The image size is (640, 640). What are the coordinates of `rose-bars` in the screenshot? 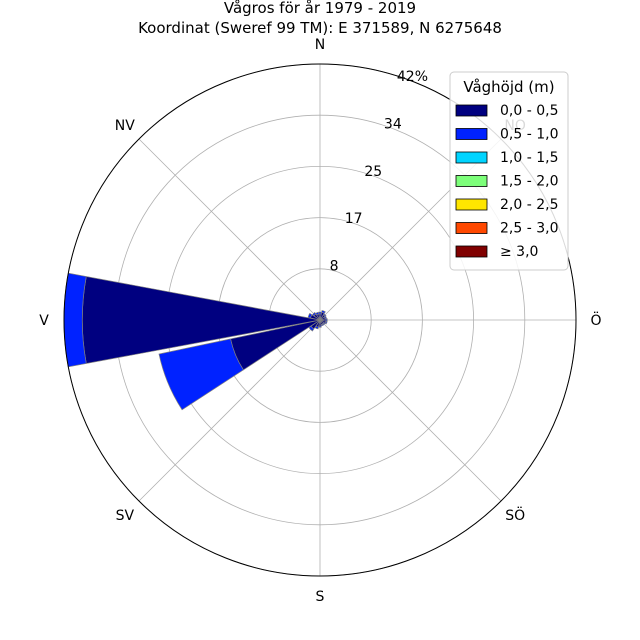 It's located at (195, 341).